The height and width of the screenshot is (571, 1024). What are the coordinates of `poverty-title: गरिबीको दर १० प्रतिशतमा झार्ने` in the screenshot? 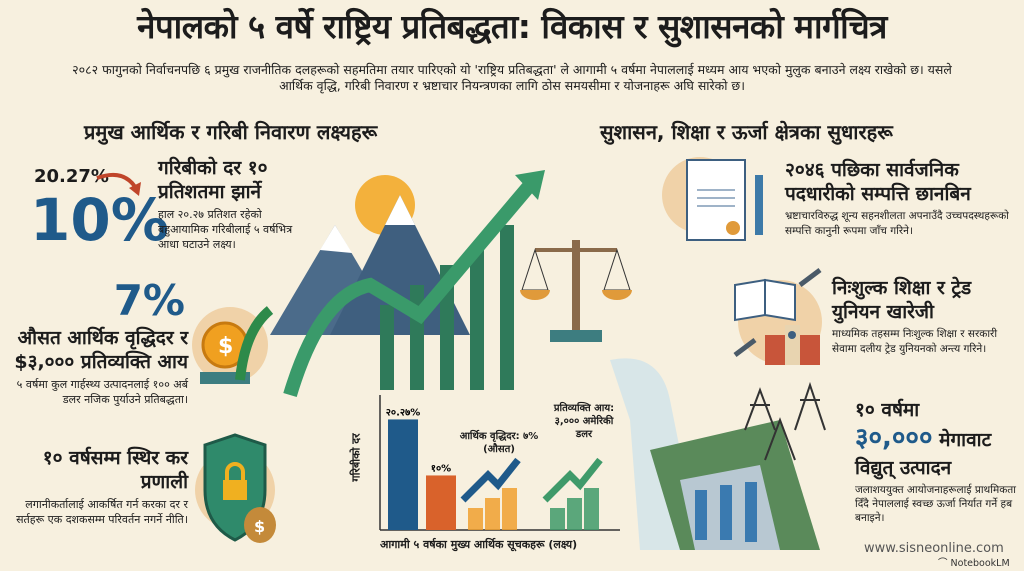 It's located at (213, 180).